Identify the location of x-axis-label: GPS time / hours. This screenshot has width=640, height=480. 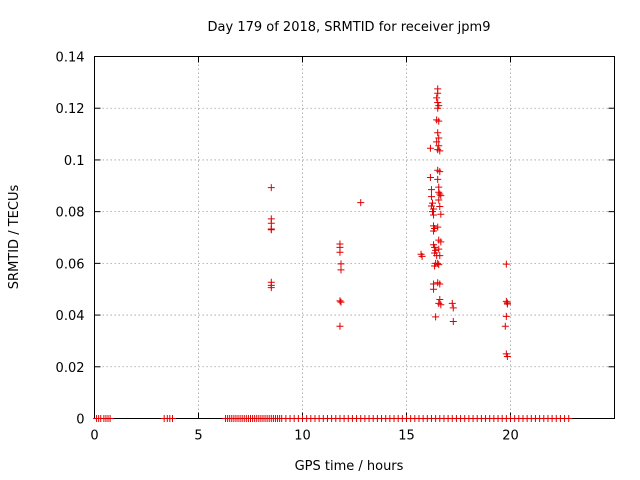
(349, 466).